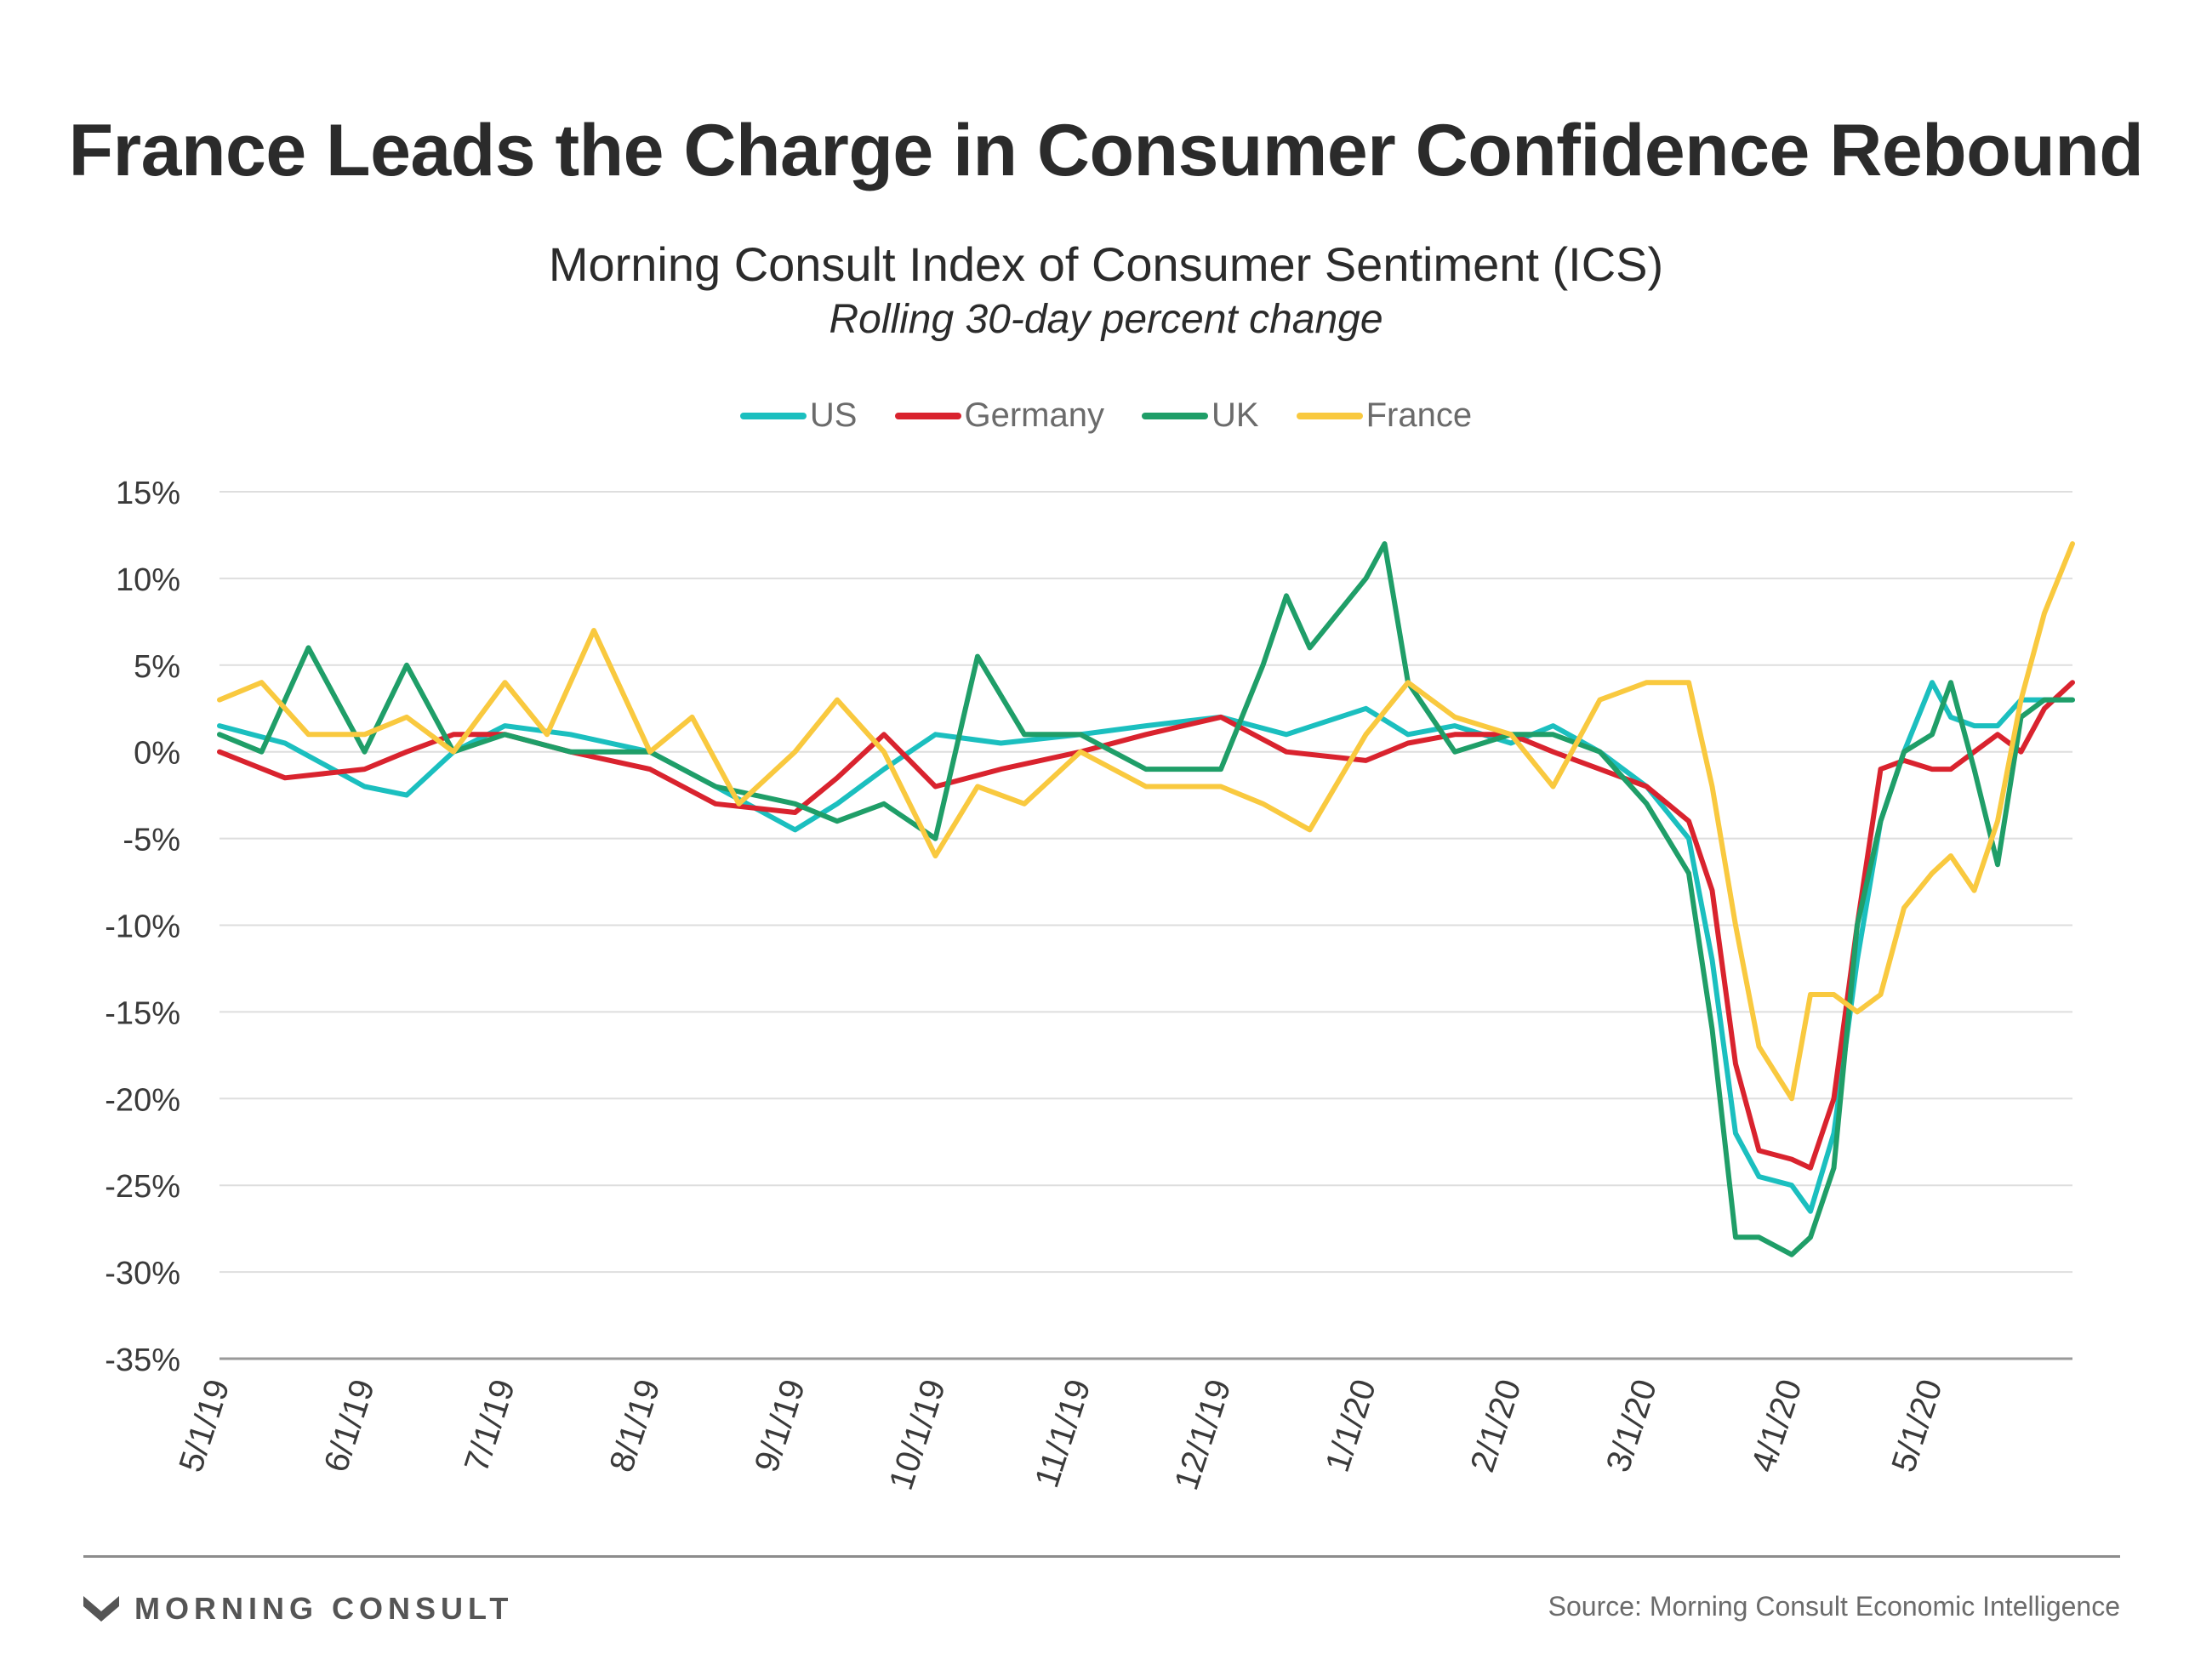 Image resolution: width=2212 pixels, height=1659 pixels. Describe the element at coordinates (1034, 415) in the screenshot. I see `legend-label-germany: Germany` at that location.